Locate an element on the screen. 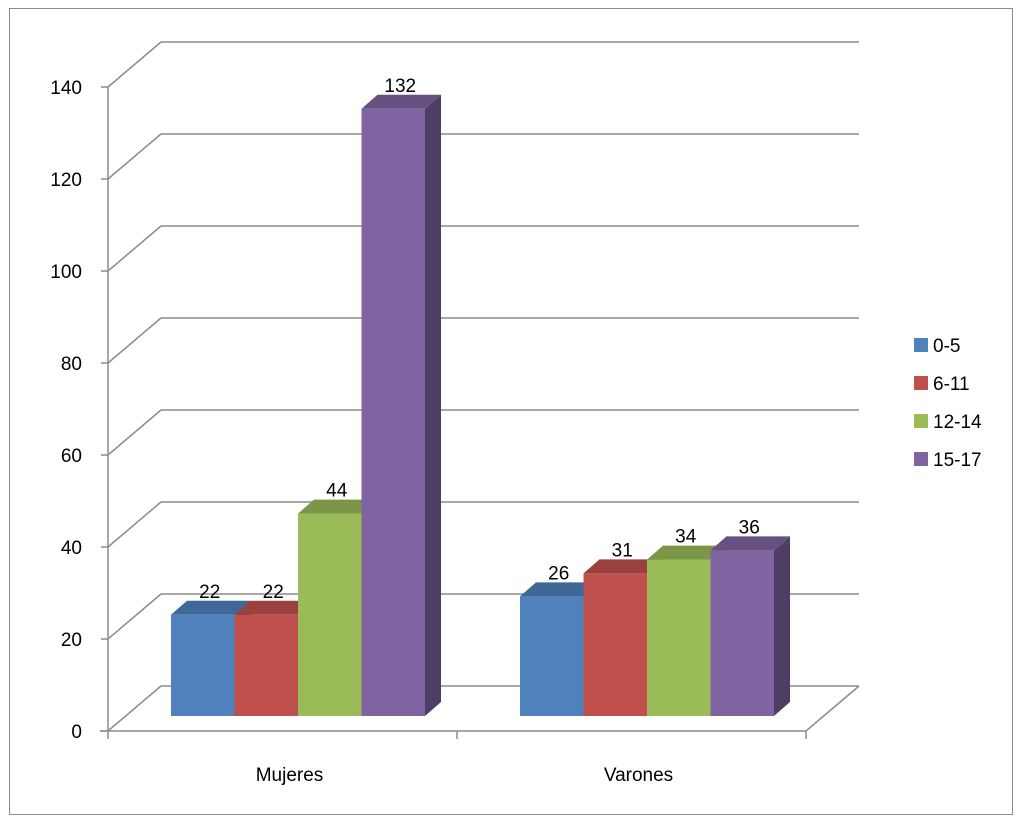 Image resolution: width=1018 pixels, height=820 pixels. y-tick-label: 80 is located at coordinates (71, 364).